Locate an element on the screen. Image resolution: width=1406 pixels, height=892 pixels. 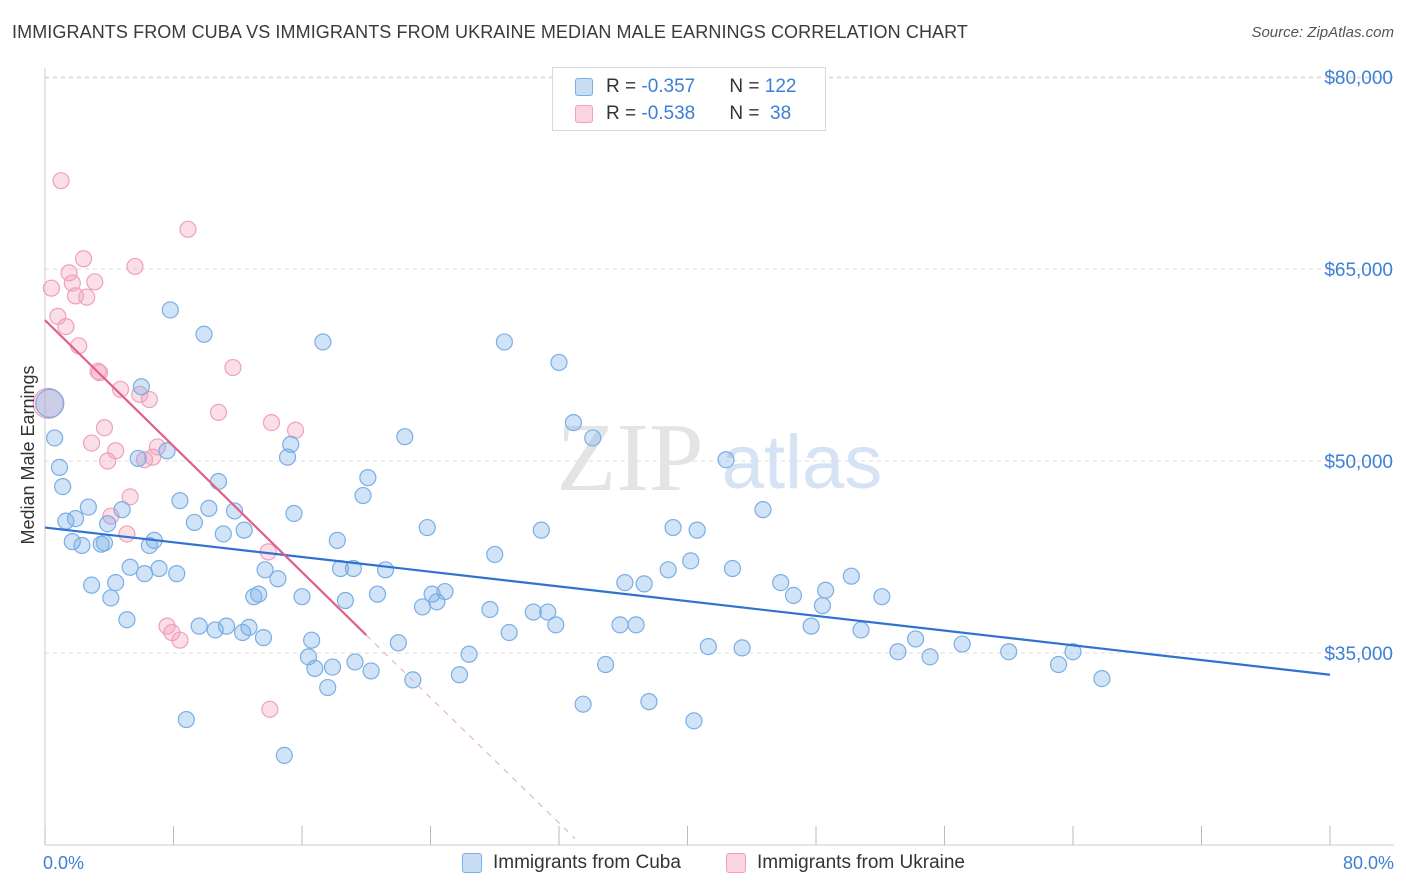
x-tick-label-min: 0.0% is located at coordinates (63, 863).